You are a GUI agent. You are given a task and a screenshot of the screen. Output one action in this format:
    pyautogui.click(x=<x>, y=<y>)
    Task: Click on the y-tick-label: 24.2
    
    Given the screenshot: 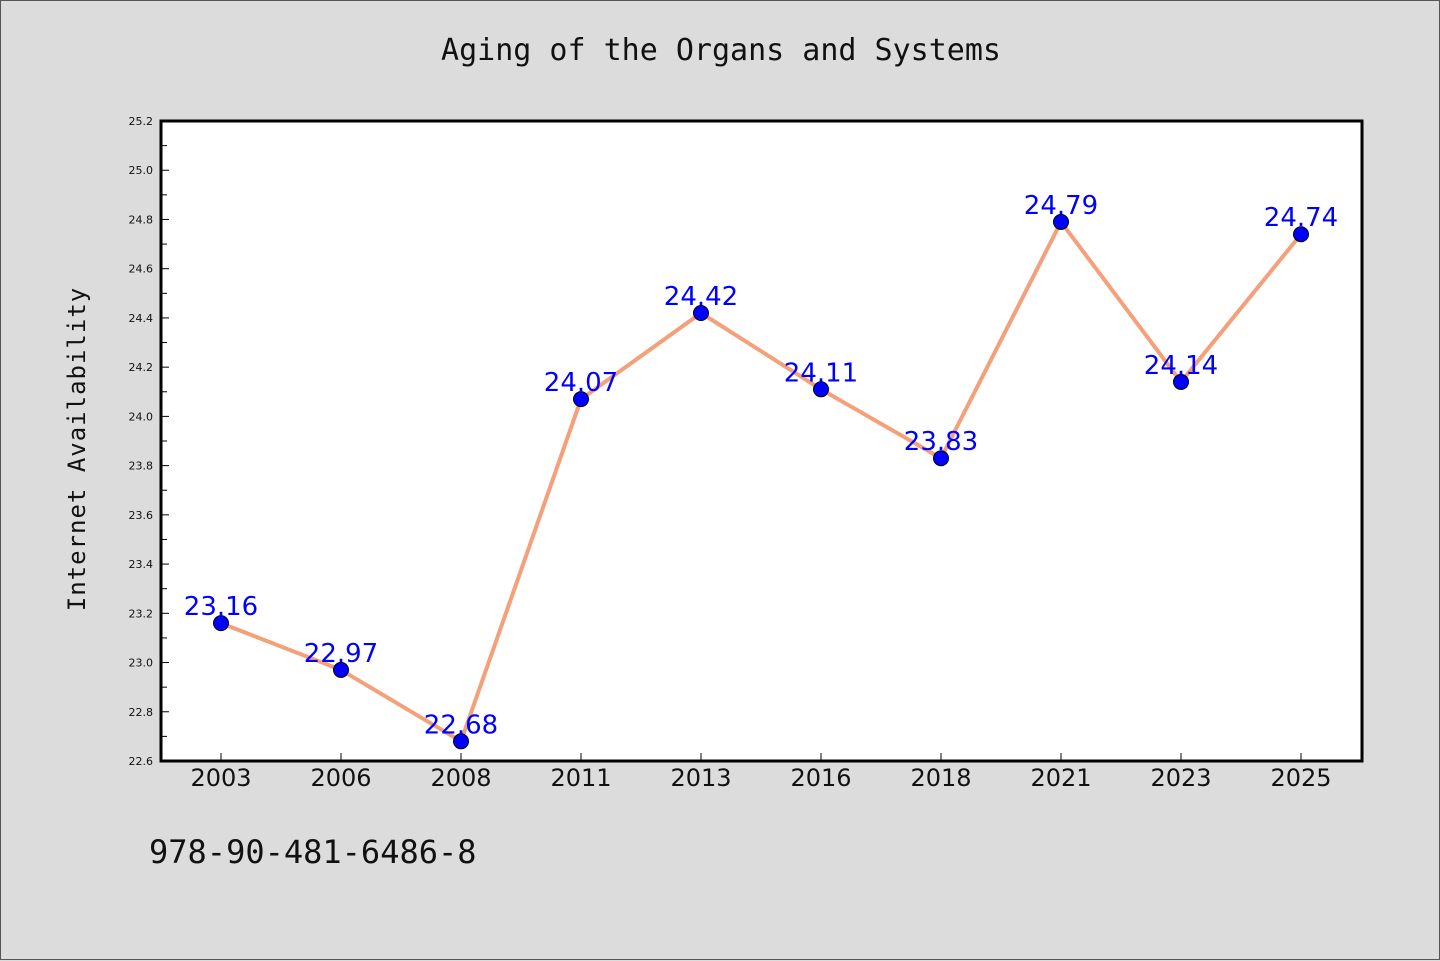 What is the action you would take?
    pyautogui.click(x=141, y=367)
    